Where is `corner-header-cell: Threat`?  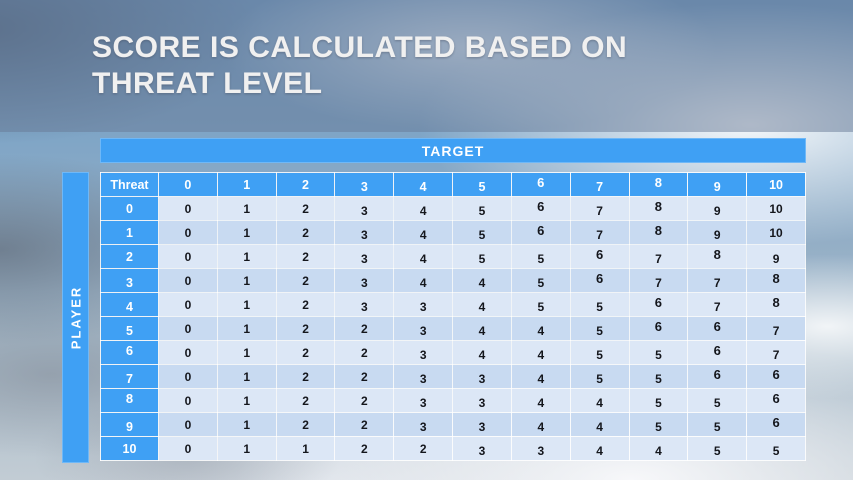
corner-header-cell: Threat is located at coordinates (129, 184).